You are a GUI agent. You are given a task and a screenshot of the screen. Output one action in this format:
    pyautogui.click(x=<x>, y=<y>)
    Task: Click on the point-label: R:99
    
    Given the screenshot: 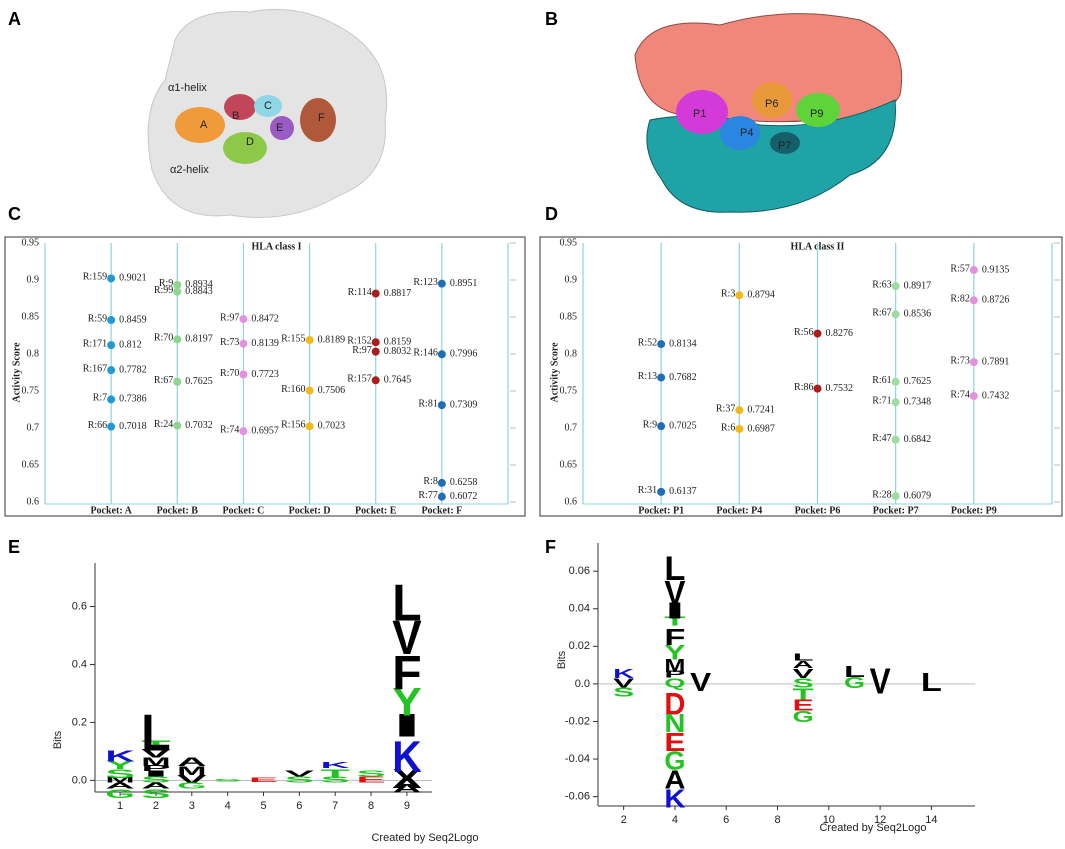 What is the action you would take?
    pyautogui.click(x=163, y=290)
    